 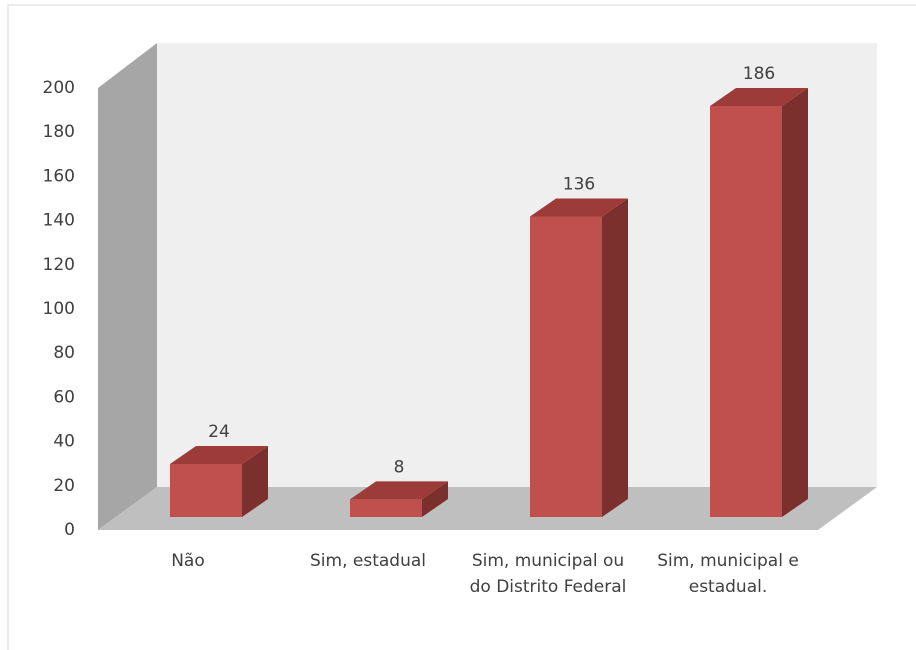 I want to click on y-tick-label: 200, so click(x=59, y=88).